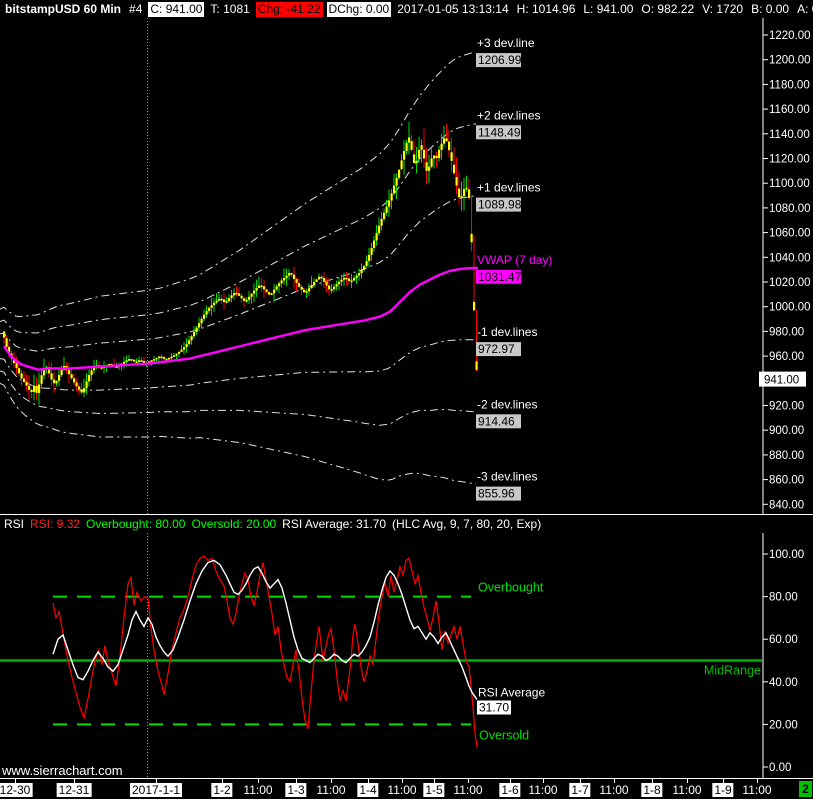  I want to click on dev-line-label: +1 dev.lines, so click(509, 188).